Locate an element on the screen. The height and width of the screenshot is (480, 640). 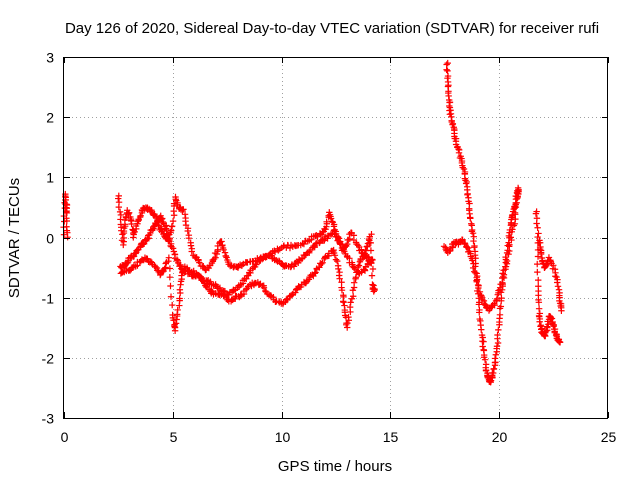
y-axis-label: SDTVAR / TECUs is located at coordinates (14, 238).